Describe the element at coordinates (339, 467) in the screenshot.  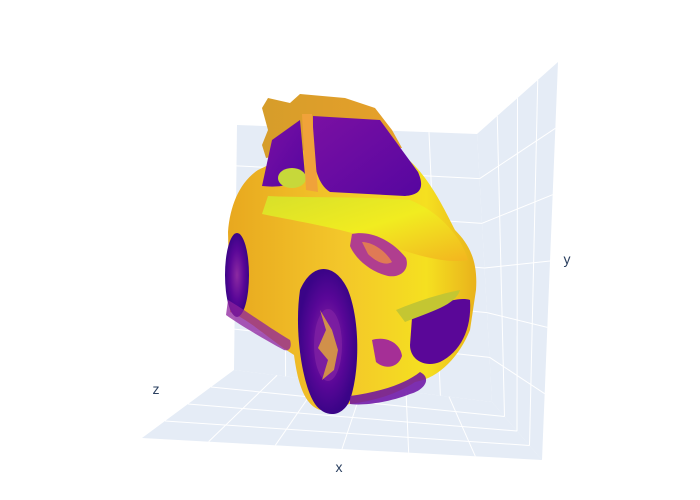
I see `x-axis-label: x` at that location.